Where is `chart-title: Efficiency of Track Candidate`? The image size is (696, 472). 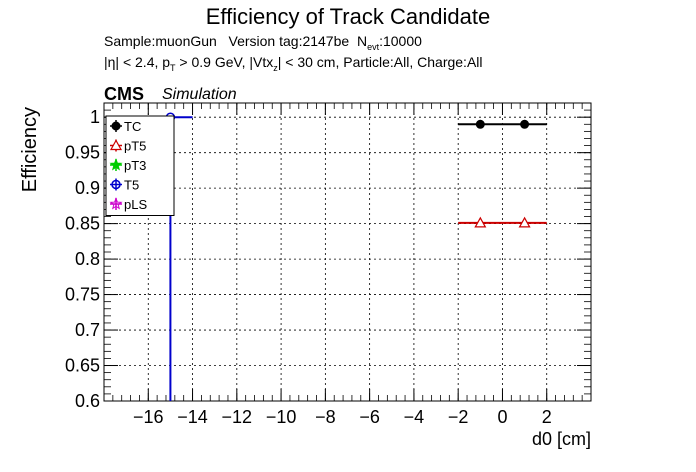
chart-title: Efficiency of Track Candidate is located at coordinates (348, 16).